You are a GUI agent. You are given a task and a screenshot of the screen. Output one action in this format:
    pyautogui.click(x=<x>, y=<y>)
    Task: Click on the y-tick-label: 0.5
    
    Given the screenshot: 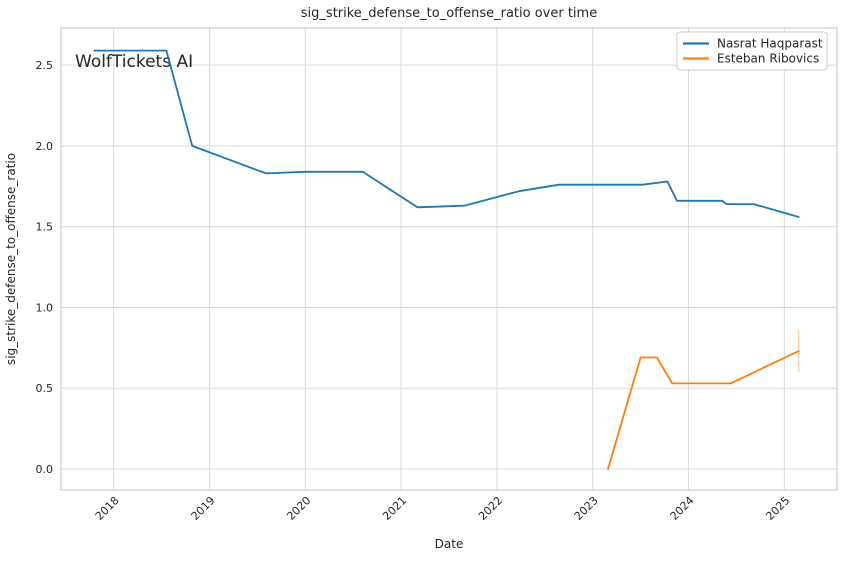 What is the action you would take?
    pyautogui.click(x=45, y=388)
    